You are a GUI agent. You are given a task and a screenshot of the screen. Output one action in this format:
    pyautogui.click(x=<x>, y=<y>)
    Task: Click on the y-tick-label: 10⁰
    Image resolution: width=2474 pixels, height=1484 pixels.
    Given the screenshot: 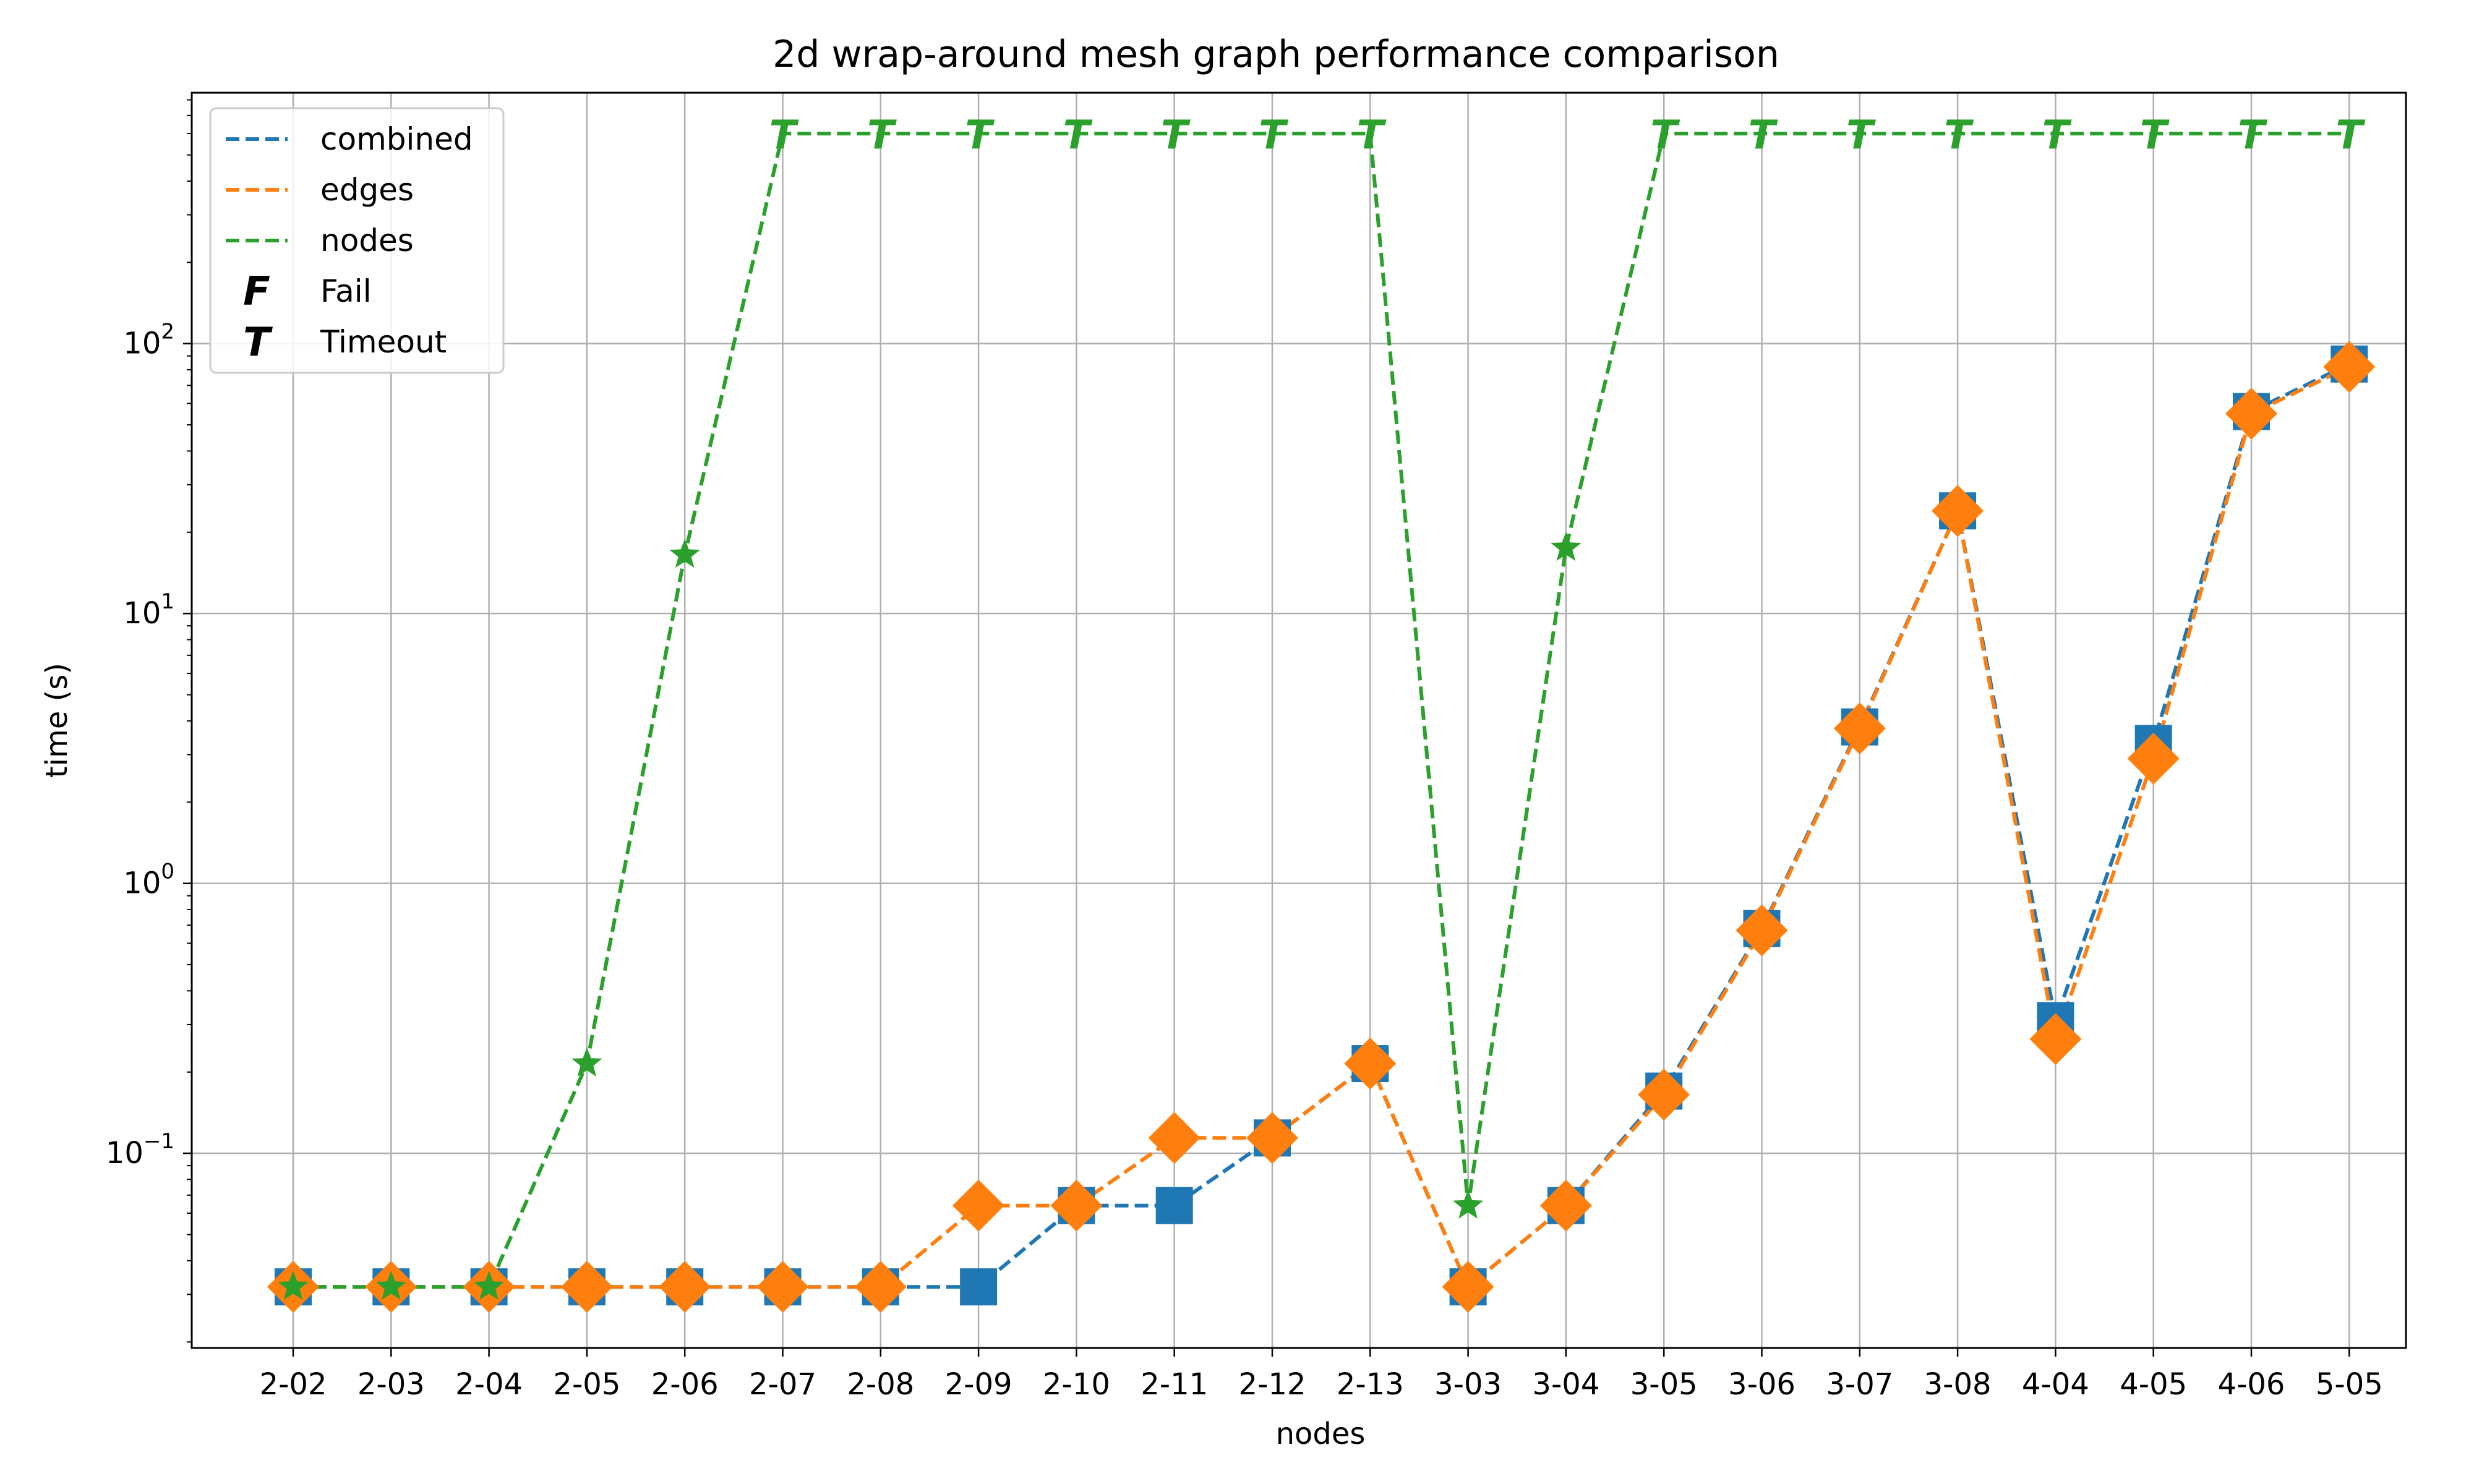 What is the action you would take?
    pyautogui.click(x=148, y=880)
    